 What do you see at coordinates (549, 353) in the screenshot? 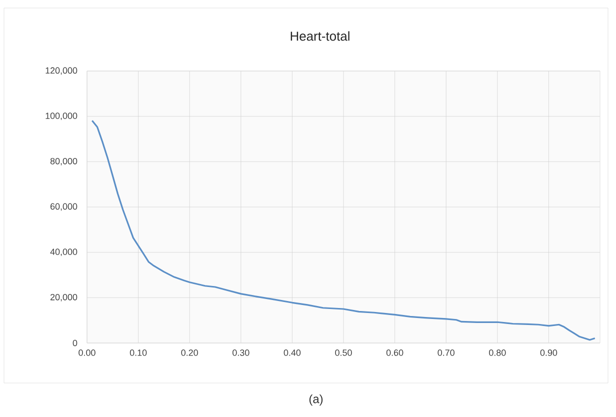
I see `x-tick-label: 0.90` at bounding box center [549, 353].